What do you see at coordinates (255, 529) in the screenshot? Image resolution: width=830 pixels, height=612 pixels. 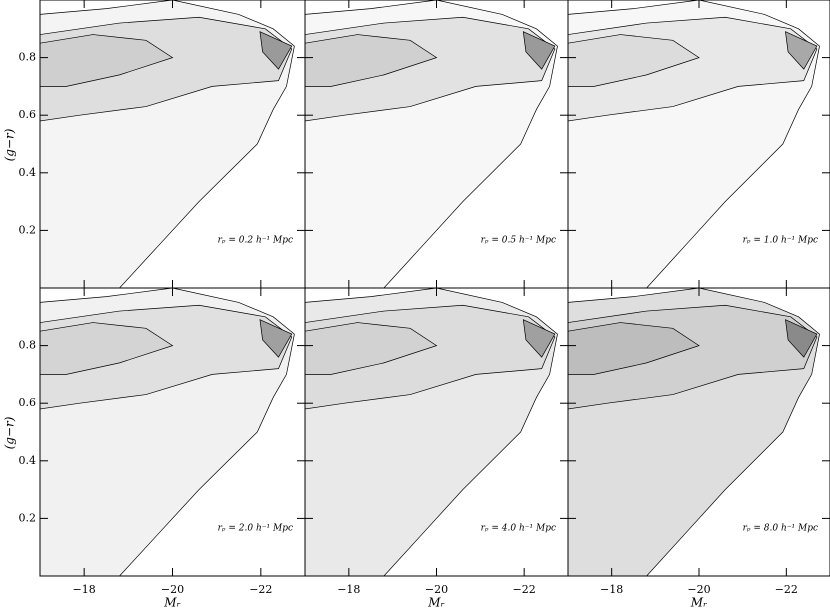 I see `annotation: rₚ = 2.0 h⁻¹ Mpc` at bounding box center [255, 529].